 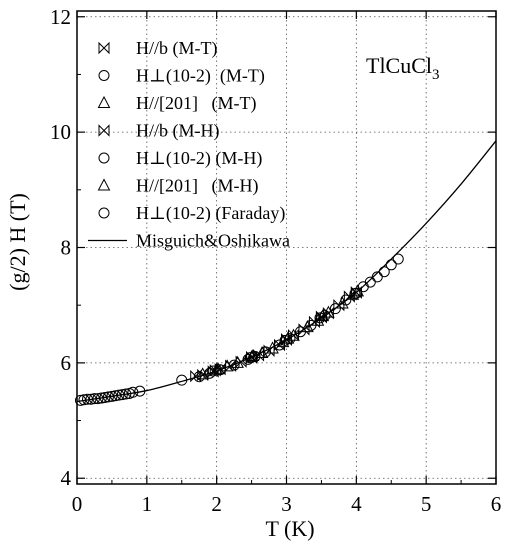 What do you see at coordinates (178, 131) in the screenshot?
I see `legend-label: H//b (M-H)` at bounding box center [178, 131].